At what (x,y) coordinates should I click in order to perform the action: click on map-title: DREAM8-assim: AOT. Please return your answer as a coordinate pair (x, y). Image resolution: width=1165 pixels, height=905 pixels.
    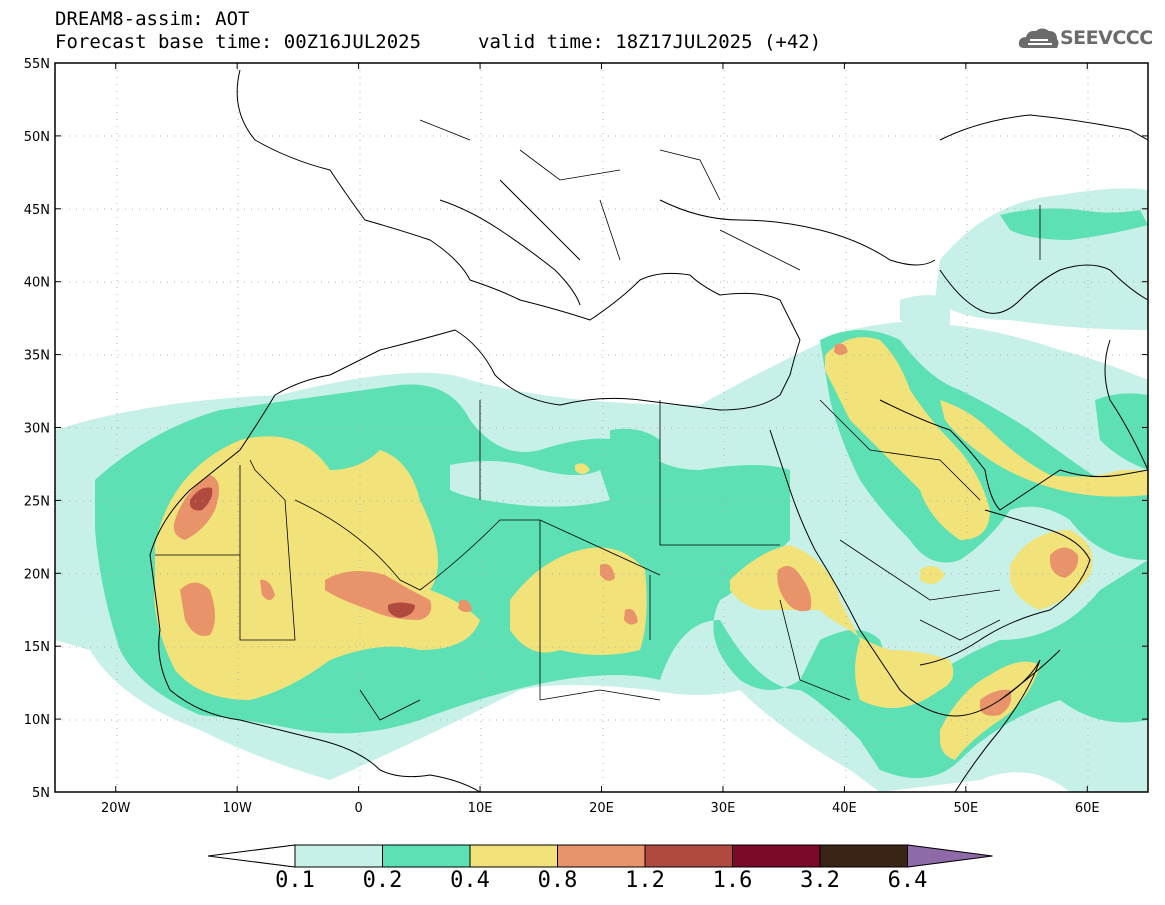
    Looking at the image, I should click on (152, 19).